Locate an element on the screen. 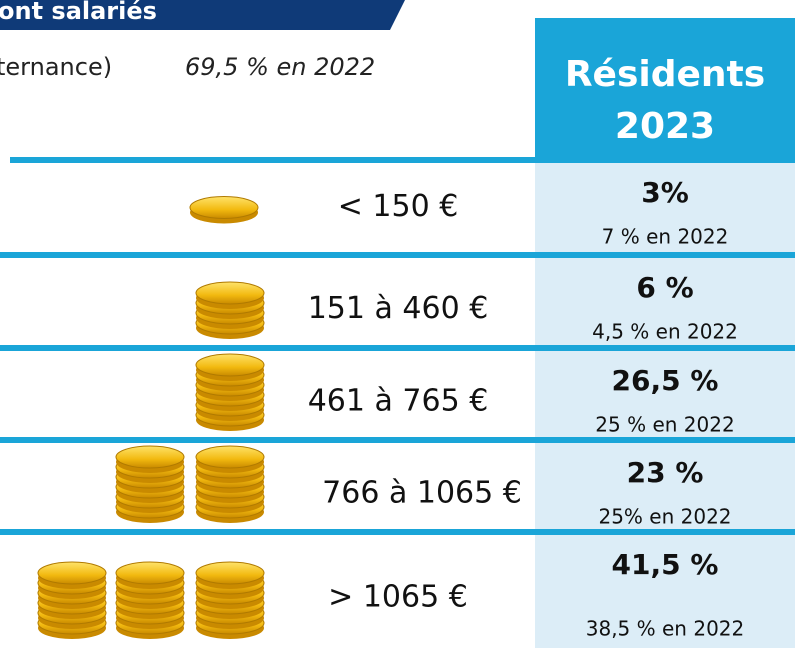  range: 151 à 460 € is located at coordinates (398, 308).